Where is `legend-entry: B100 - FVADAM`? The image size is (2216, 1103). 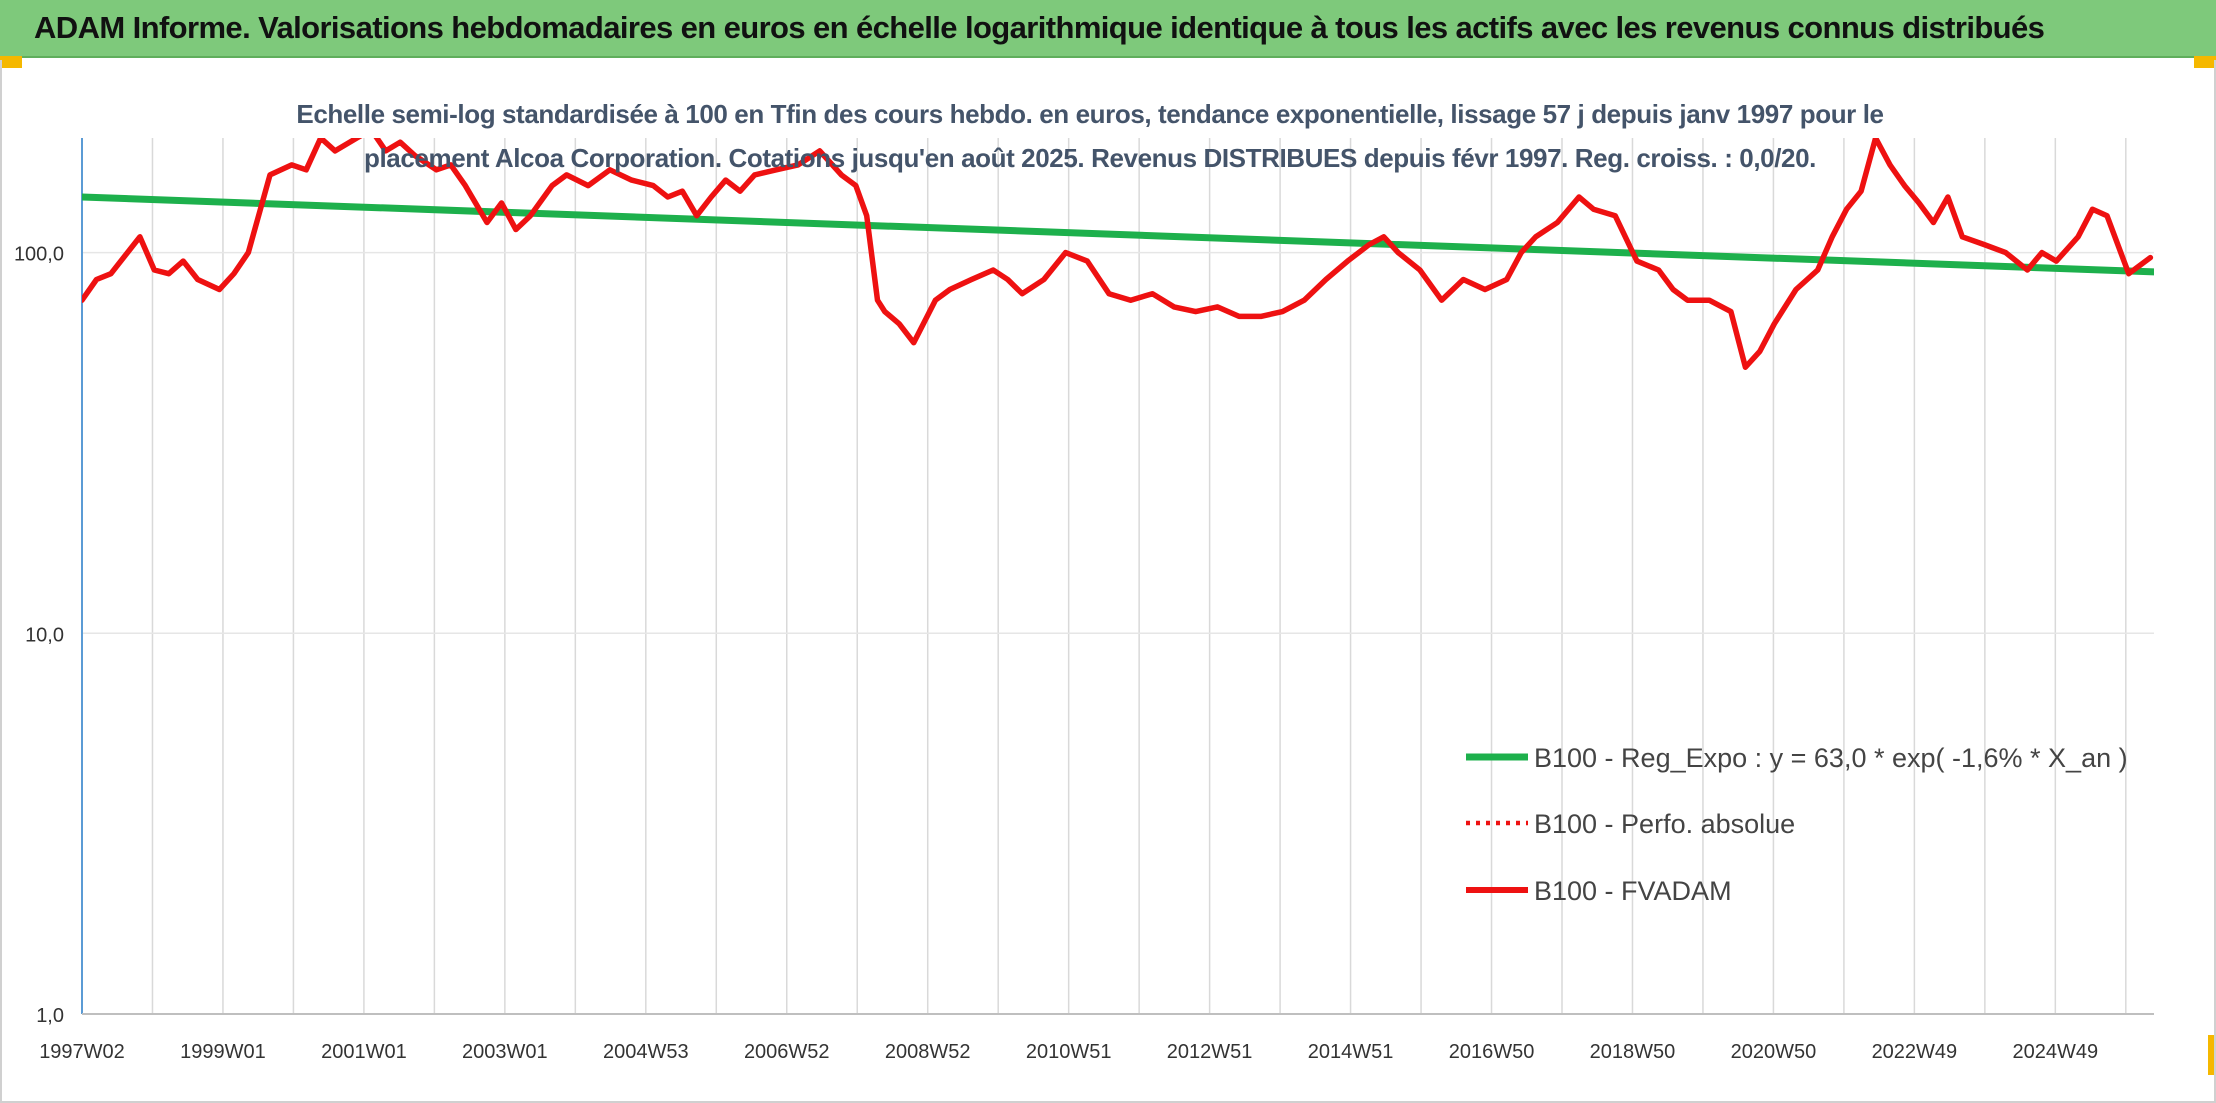 legend-entry: B100 - FVADAM is located at coordinates (1633, 891).